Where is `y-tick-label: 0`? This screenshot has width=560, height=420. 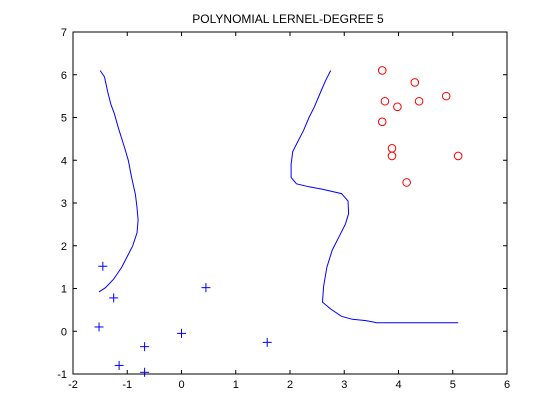
y-tick-label: 0 is located at coordinates (64, 332).